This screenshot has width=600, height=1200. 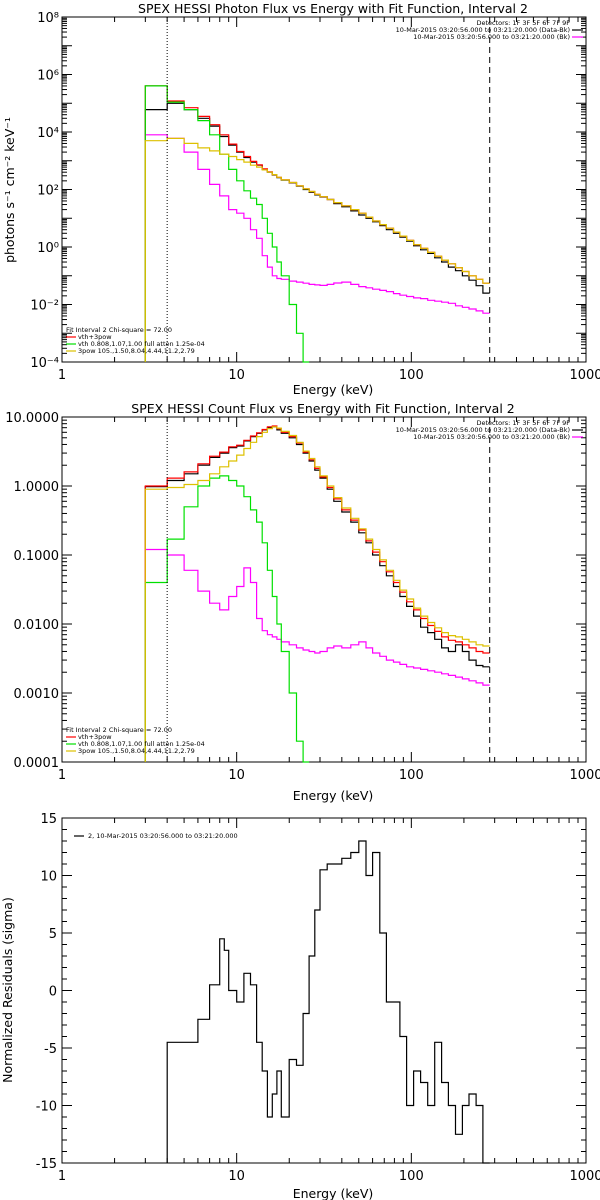 What do you see at coordinates (46, 1164) in the screenshot?
I see `y-tick-label: -15` at bounding box center [46, 1164].